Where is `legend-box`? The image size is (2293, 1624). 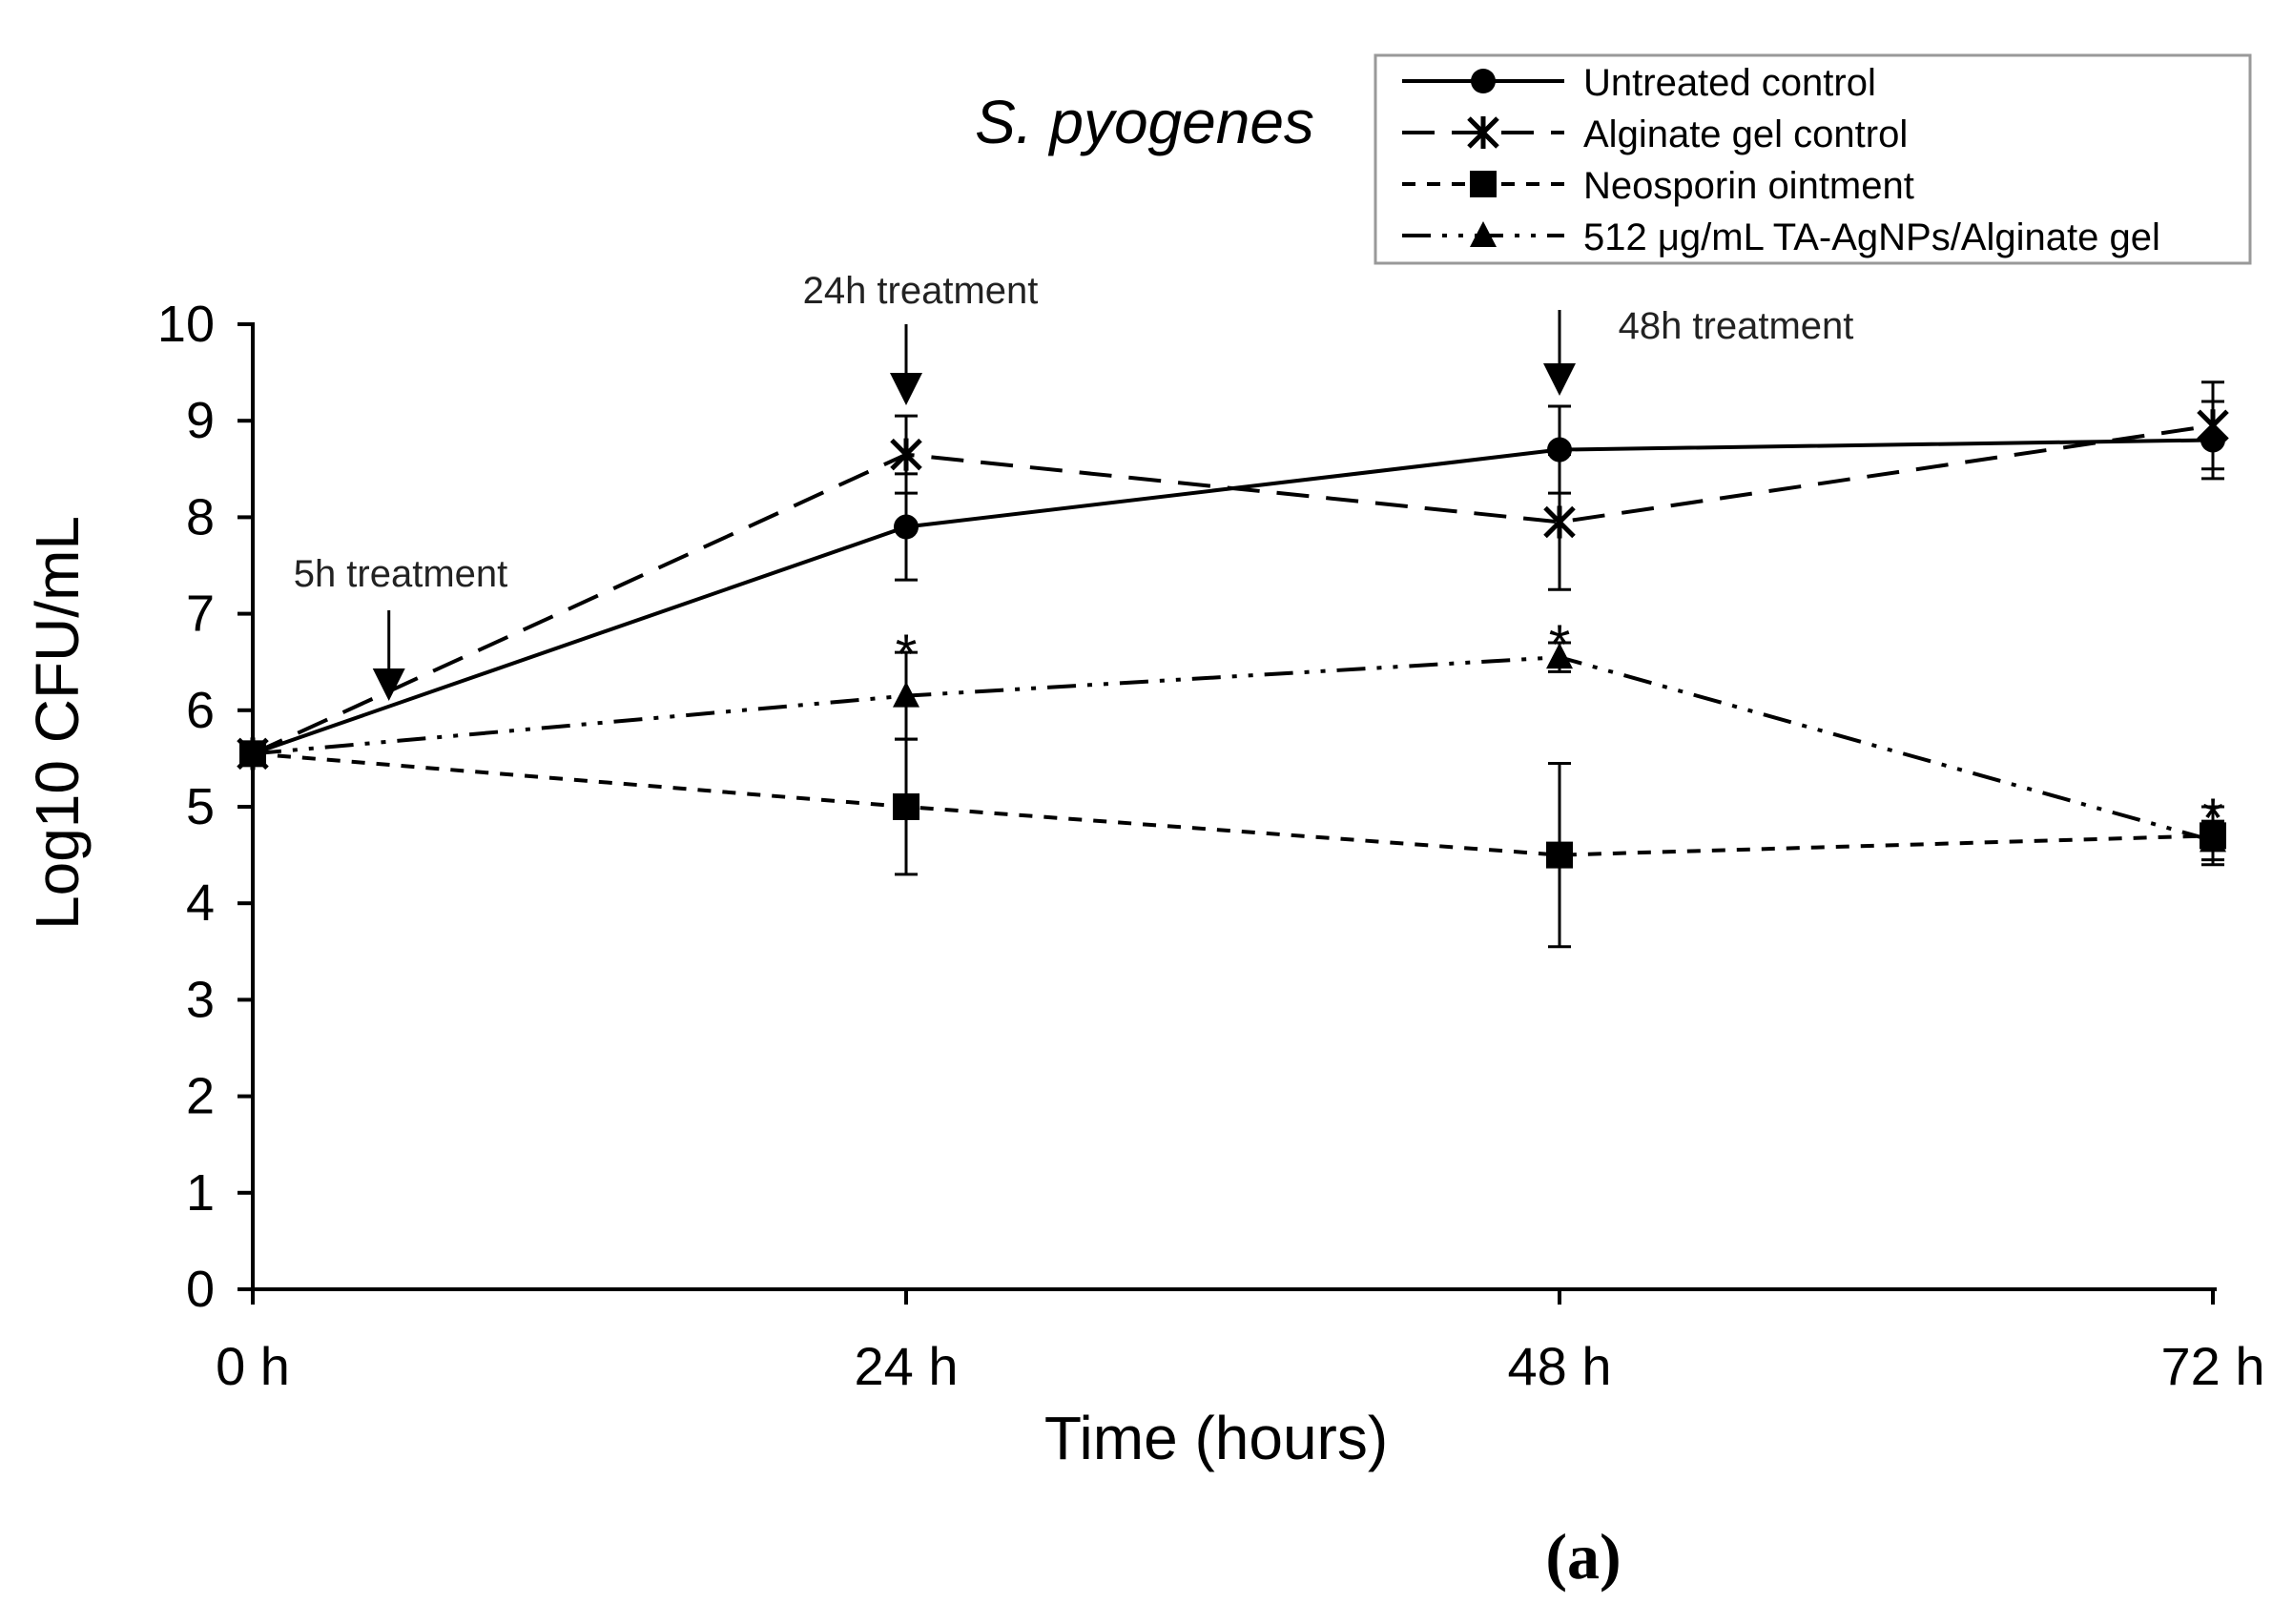
legend-box is located at coordinates (1813, 159).